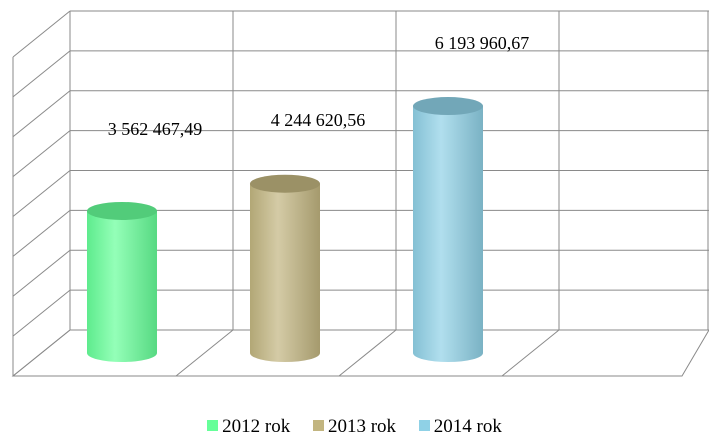 Image resolution: width=709 pixels, height=441 pixels. Describe the element at coordinates (467, 426) in the screenshot. I see `legend-label-2014: 2014 rok` at that location.